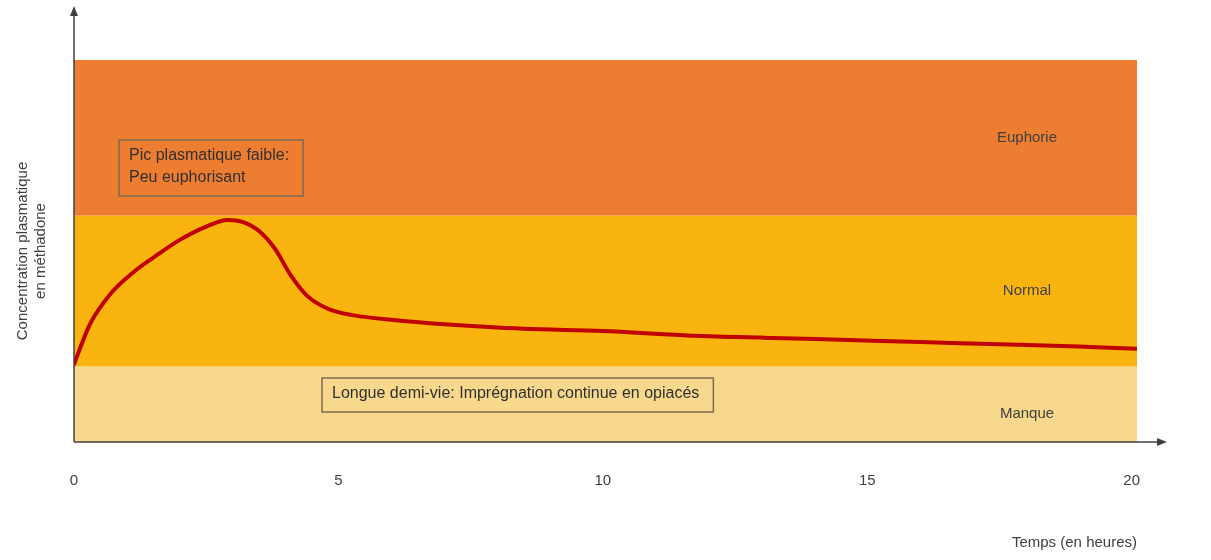 The width and height of the screenshot is (1211, 560). What do you see at coordinates (1132, 480) in the screenshot?
I see `x-tick-label: 20` at bounding box center [1132, 480].